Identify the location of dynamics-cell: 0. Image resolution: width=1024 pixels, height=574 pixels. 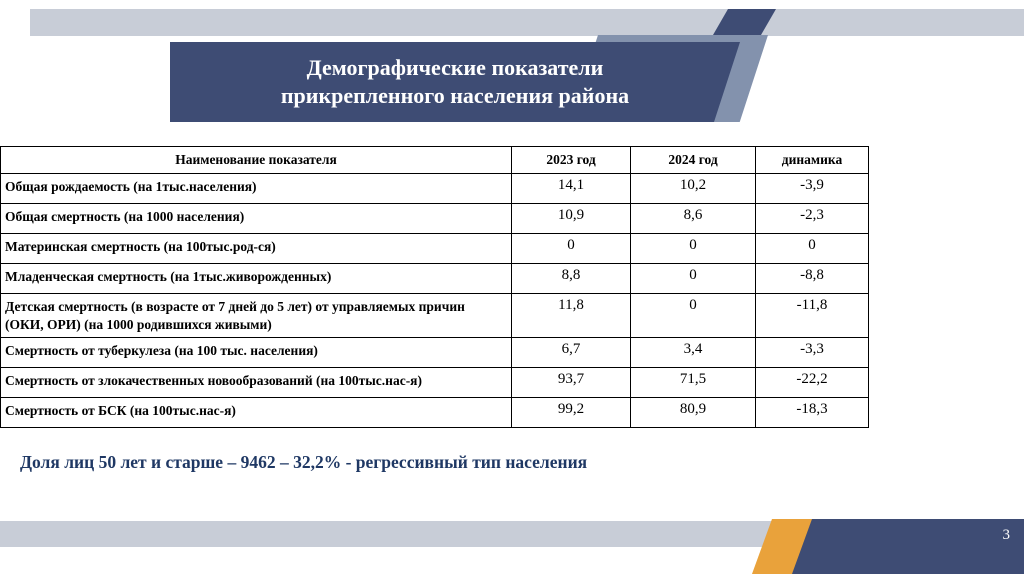
(812, 248).